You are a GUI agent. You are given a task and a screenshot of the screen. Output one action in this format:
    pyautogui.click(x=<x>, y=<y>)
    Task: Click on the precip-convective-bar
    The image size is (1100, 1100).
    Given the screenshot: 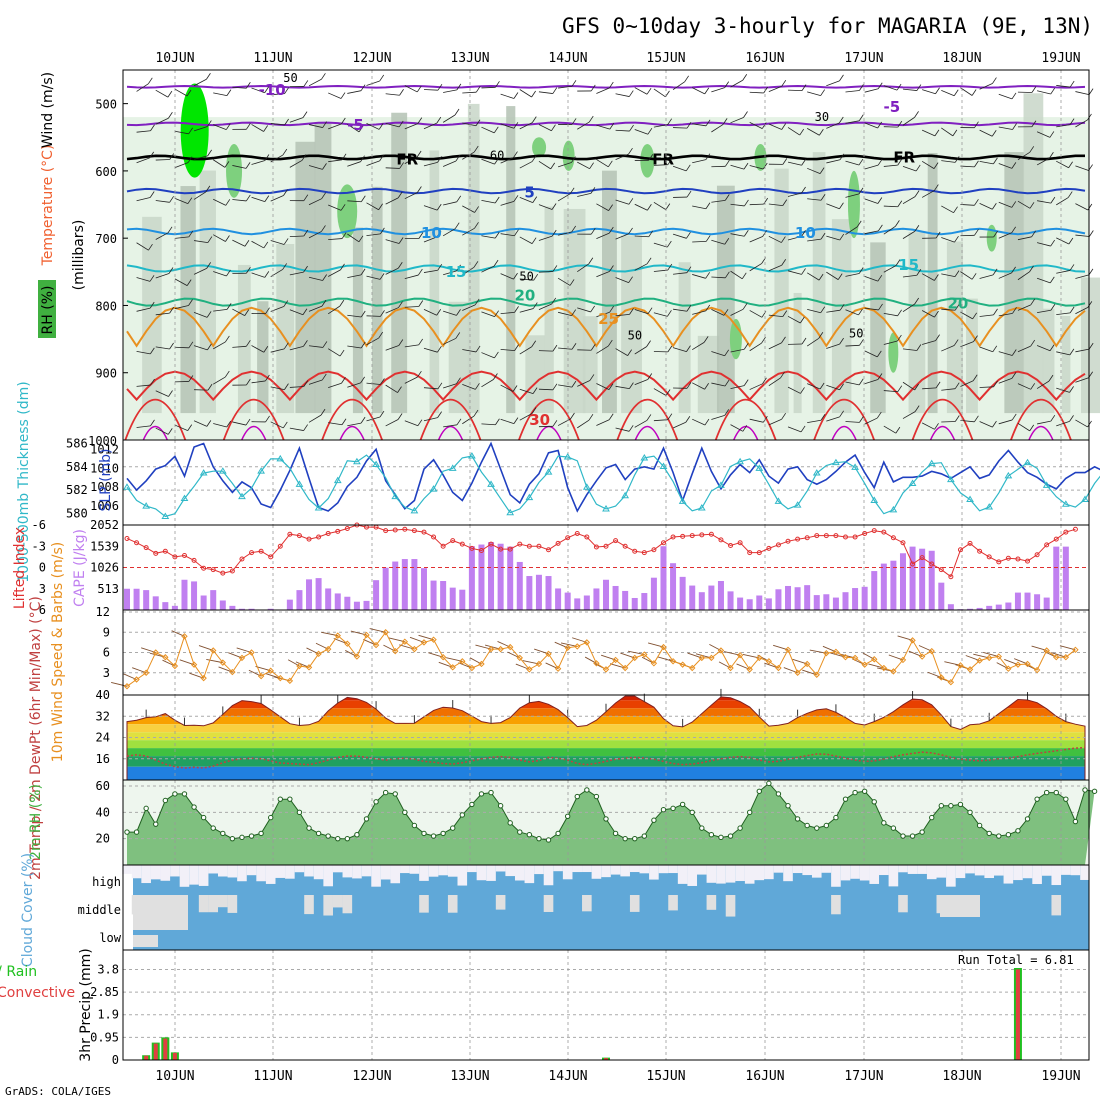 What is the action you would take?
    pyautogui.click(x=606, y=1059)
    